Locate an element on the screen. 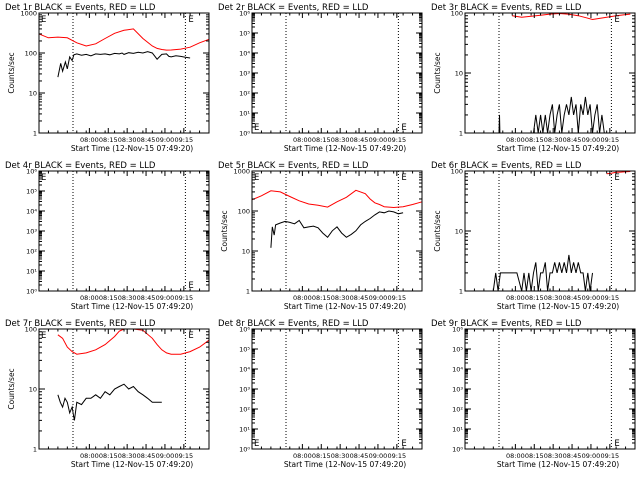  panel-title: Det 6r BLACK = Events, RED = LLD is located at coordinates (506, 166).